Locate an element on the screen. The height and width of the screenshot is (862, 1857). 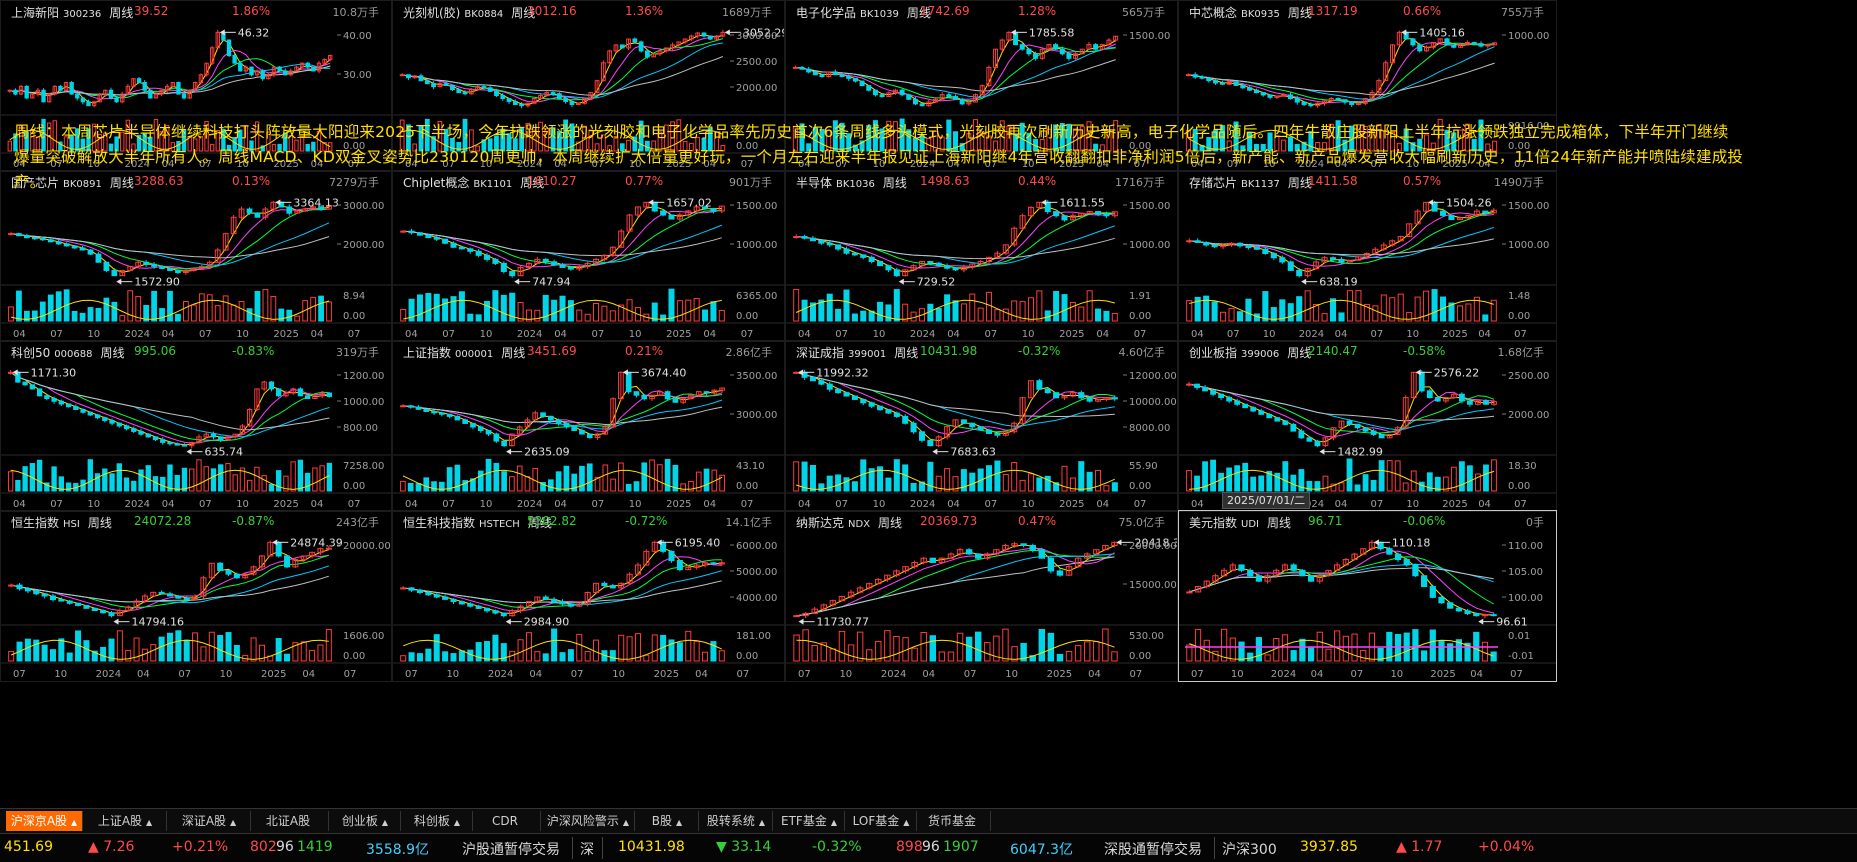
tab-7: 沪深风险警示 ▲ is located at coordinates (588, 821).